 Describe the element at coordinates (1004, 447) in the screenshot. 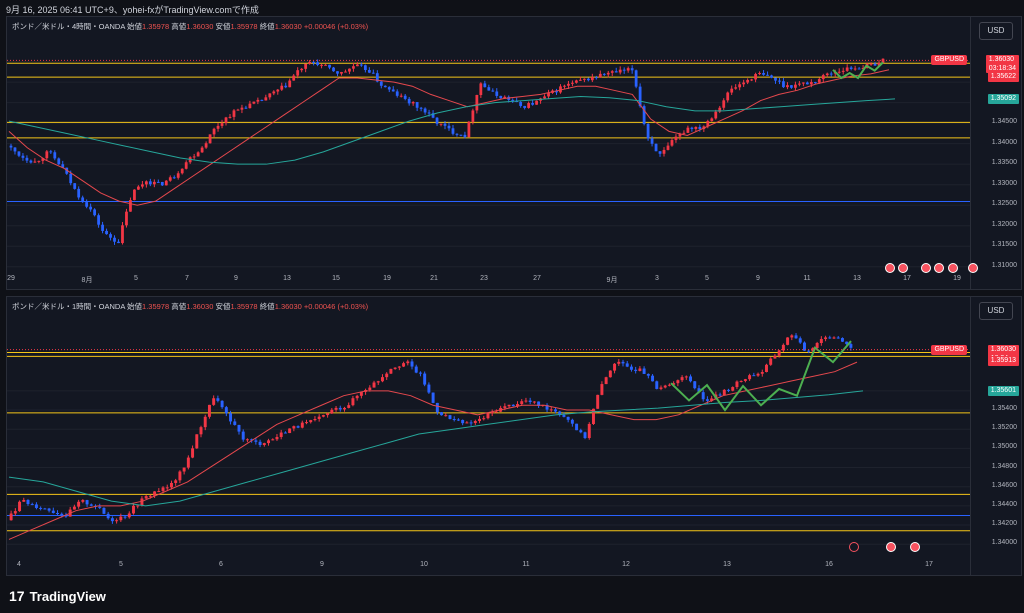

I see `y-tick-label: 1.35000` at that location.